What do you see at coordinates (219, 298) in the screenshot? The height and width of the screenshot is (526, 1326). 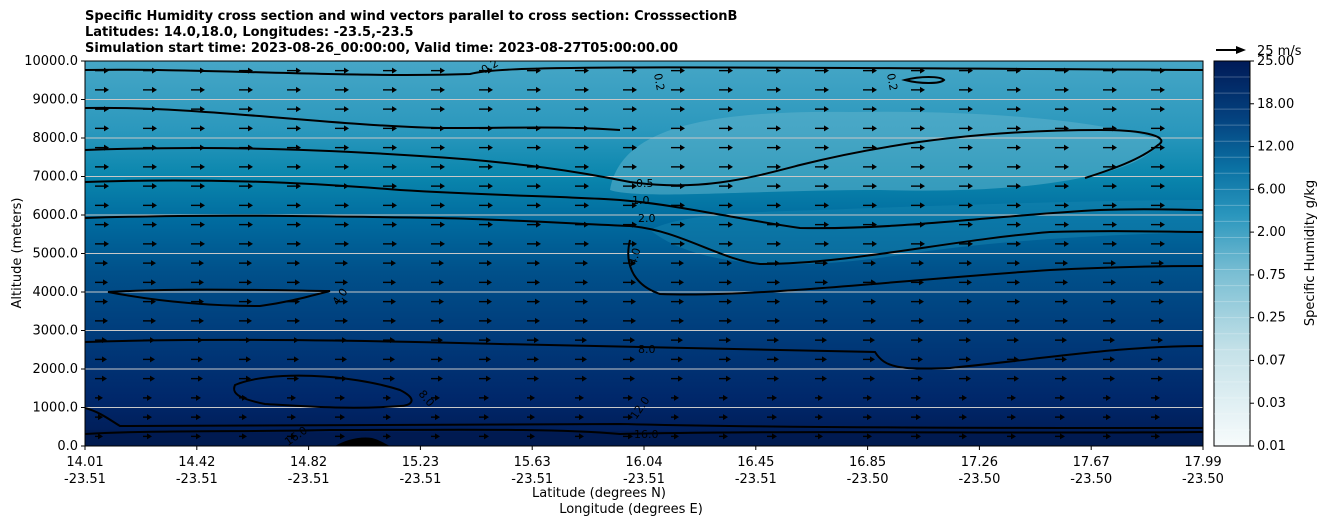 I see `contour-line-4.0-loop` at bounding box center [219, 298].